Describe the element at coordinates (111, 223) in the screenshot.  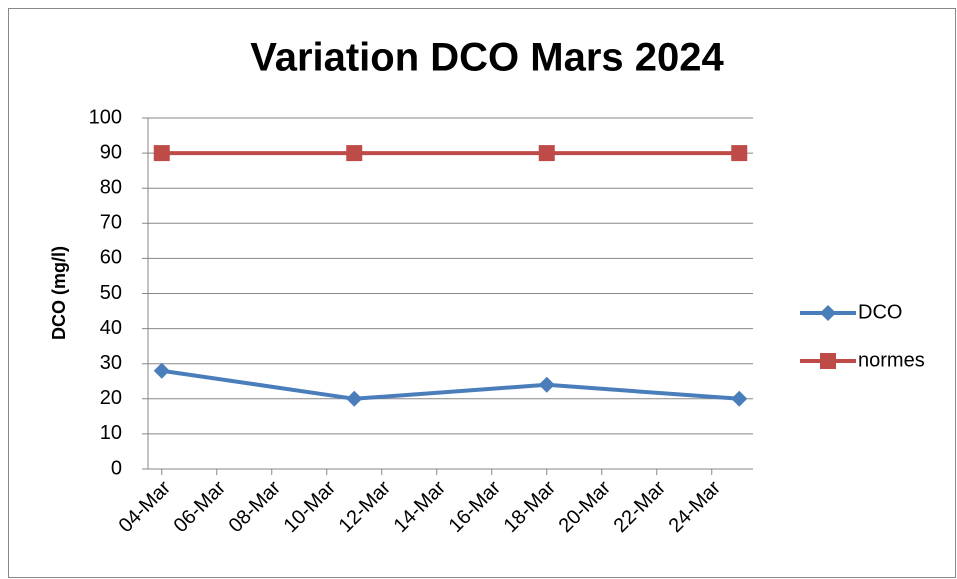
I see `y-tick-label: 70` at that location.